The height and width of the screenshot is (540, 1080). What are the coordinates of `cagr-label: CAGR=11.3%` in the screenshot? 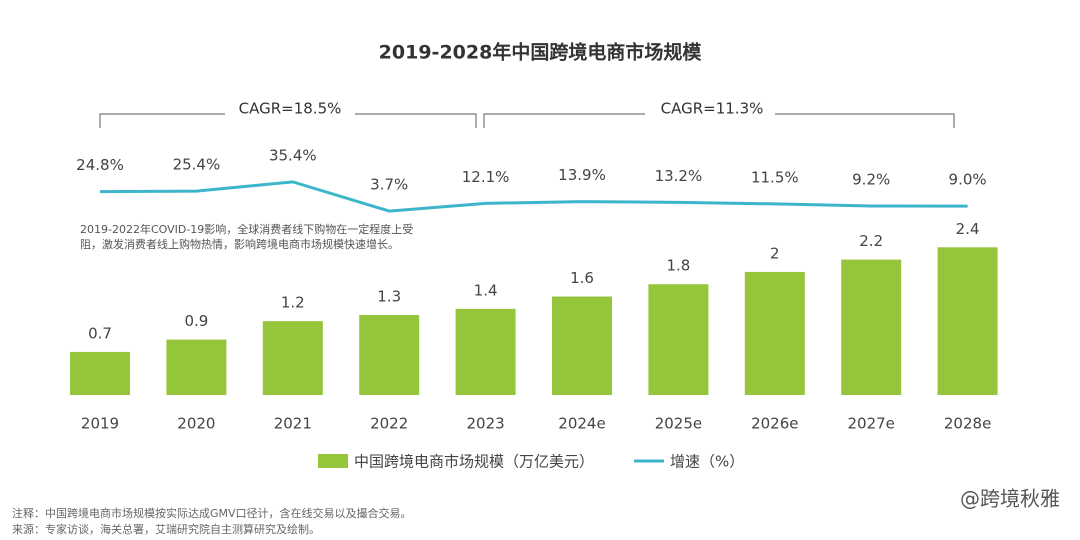 It's located at (712, 109).